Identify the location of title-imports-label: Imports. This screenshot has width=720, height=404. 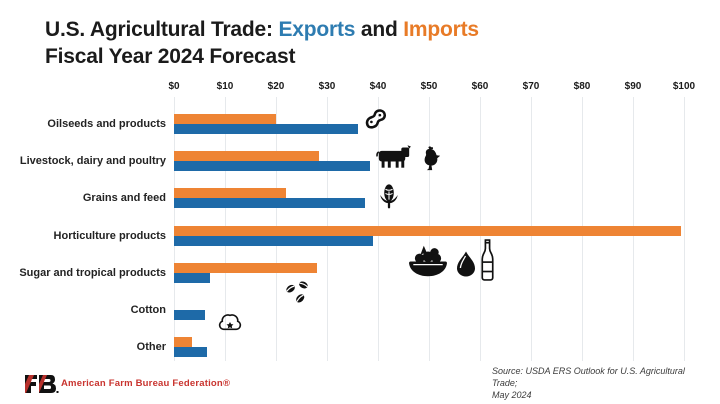
(441, 29).